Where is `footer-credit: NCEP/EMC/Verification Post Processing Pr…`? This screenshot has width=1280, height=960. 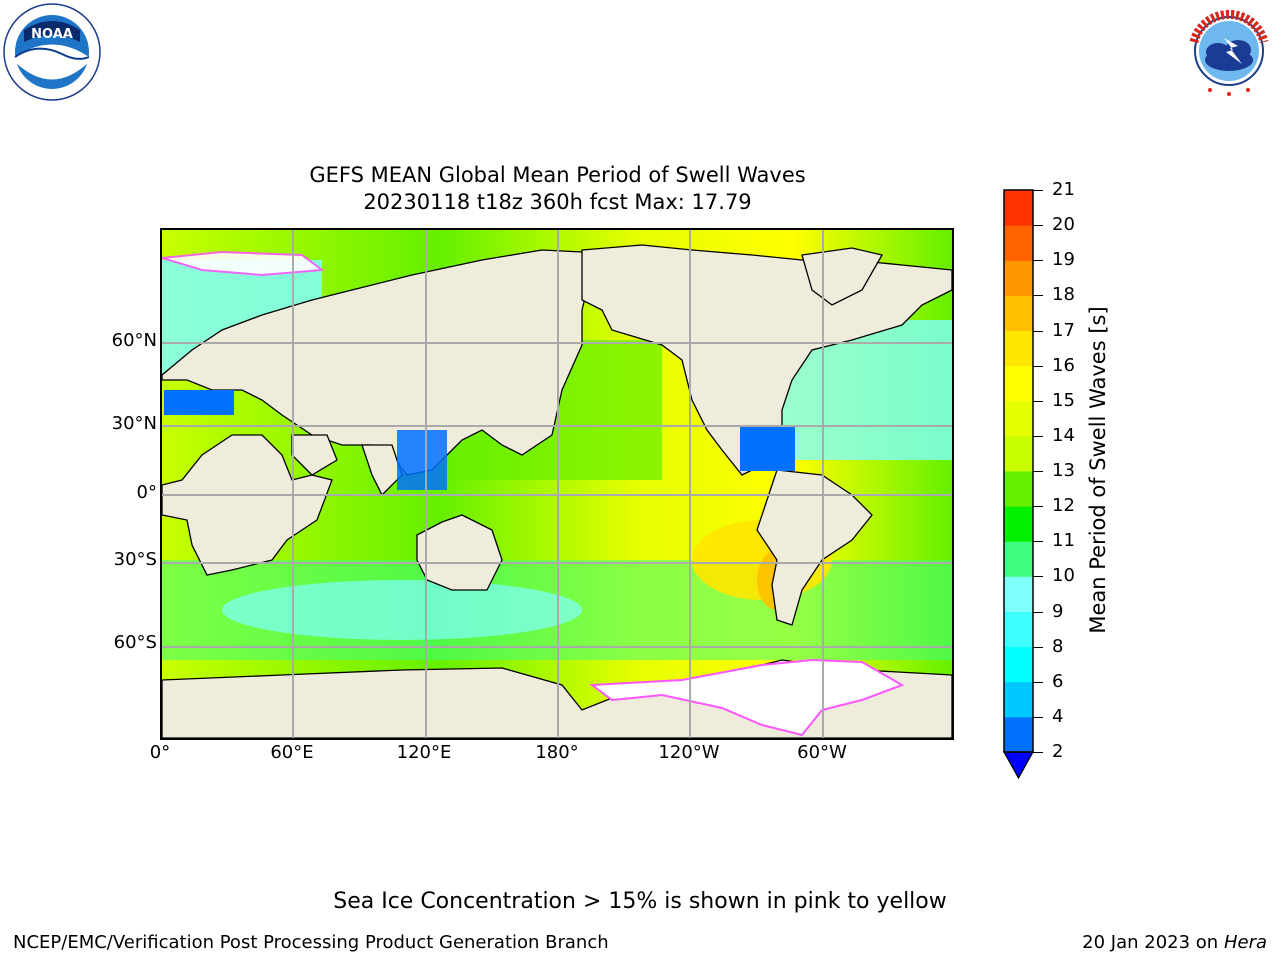
footer-credit: NCEP/EMC/Verification Post Processing Pr… is located at coordinates (311, 942).